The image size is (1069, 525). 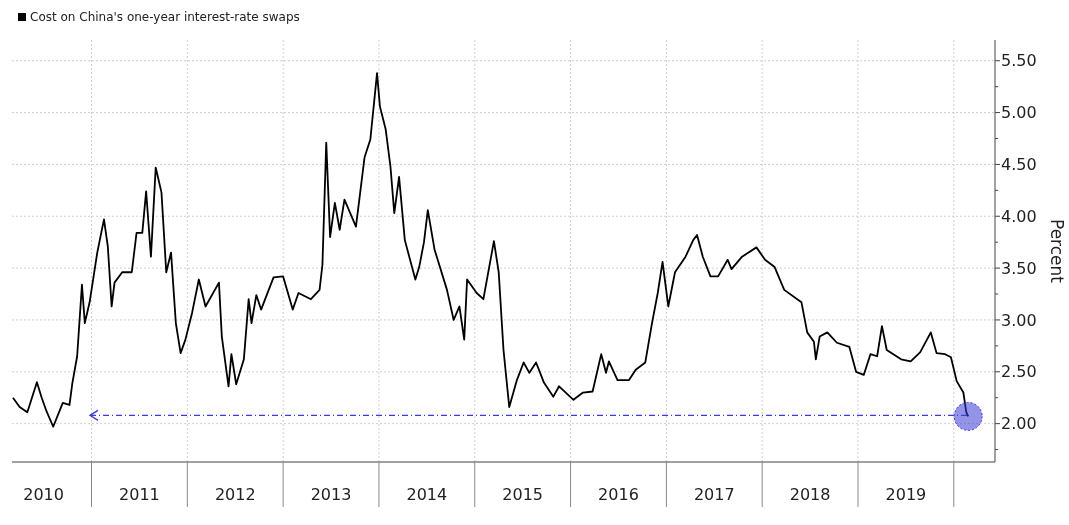 What do you see at coordinates (1019, 216) in the screenshot?
I see `y-tick-label: 4.00` at bounding box center [1019, 216].